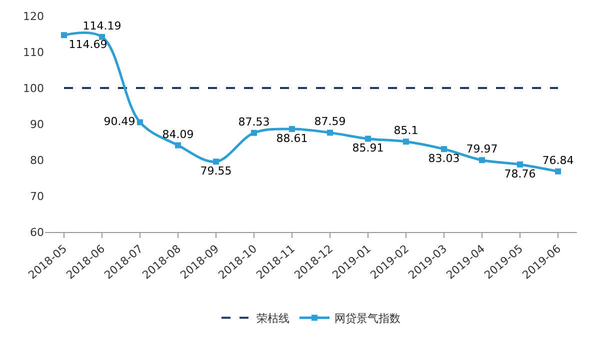 Image resolution: width=597 pixels, height=342 pixels. What do you see at coordinates (216, 171) in the screenshot?
I see `data-label: 79.55` at bounding box center [216, 171].